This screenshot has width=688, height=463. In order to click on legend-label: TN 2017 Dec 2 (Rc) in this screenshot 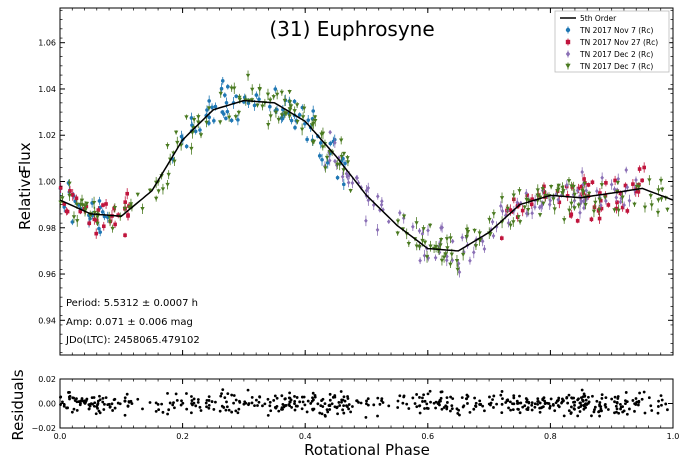, I will do `click(616, 54)`.